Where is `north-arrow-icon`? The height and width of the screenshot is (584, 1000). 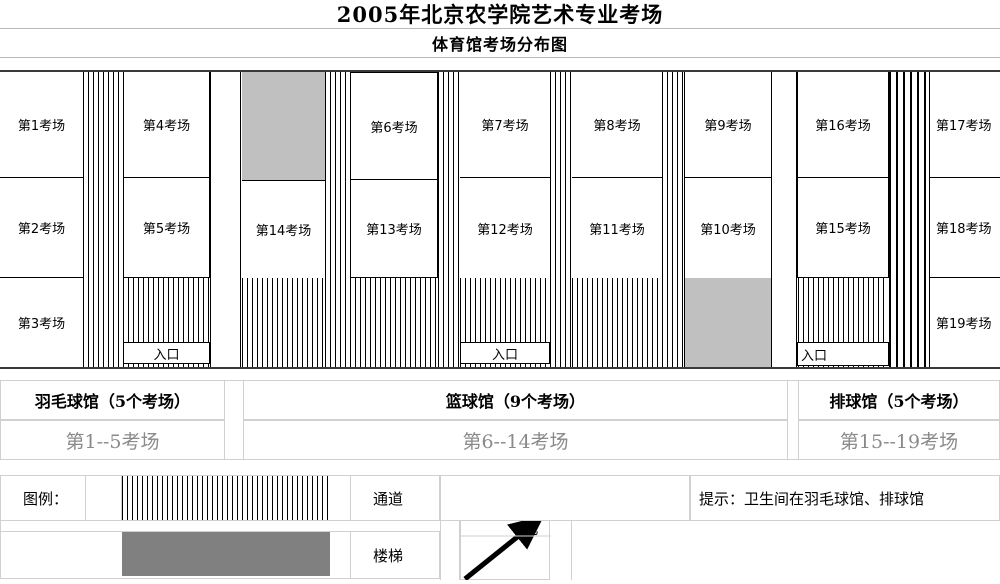
north-arrow-icon is located at coordinates (506, 548).